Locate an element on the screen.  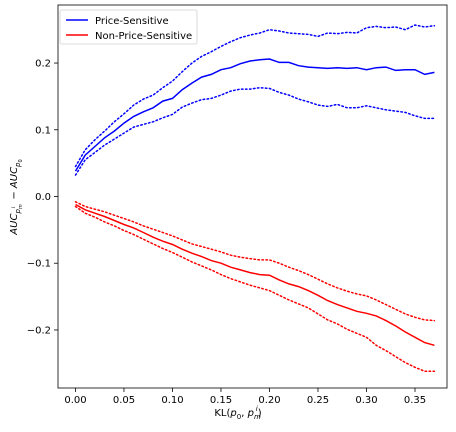
svg-text: AUCpmi − AUCp0 is located at coordinates (16, 197).